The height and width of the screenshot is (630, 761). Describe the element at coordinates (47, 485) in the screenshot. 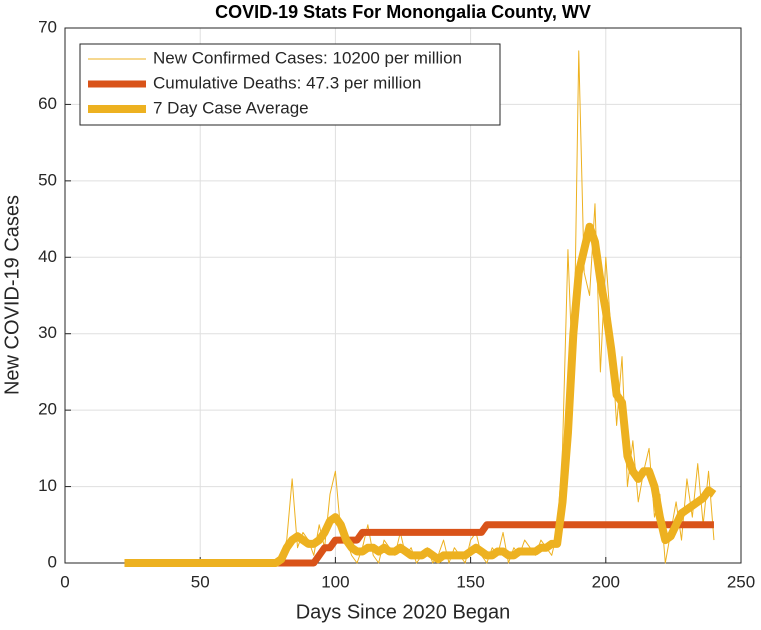

I see `y-tick-label: 10` at that location.